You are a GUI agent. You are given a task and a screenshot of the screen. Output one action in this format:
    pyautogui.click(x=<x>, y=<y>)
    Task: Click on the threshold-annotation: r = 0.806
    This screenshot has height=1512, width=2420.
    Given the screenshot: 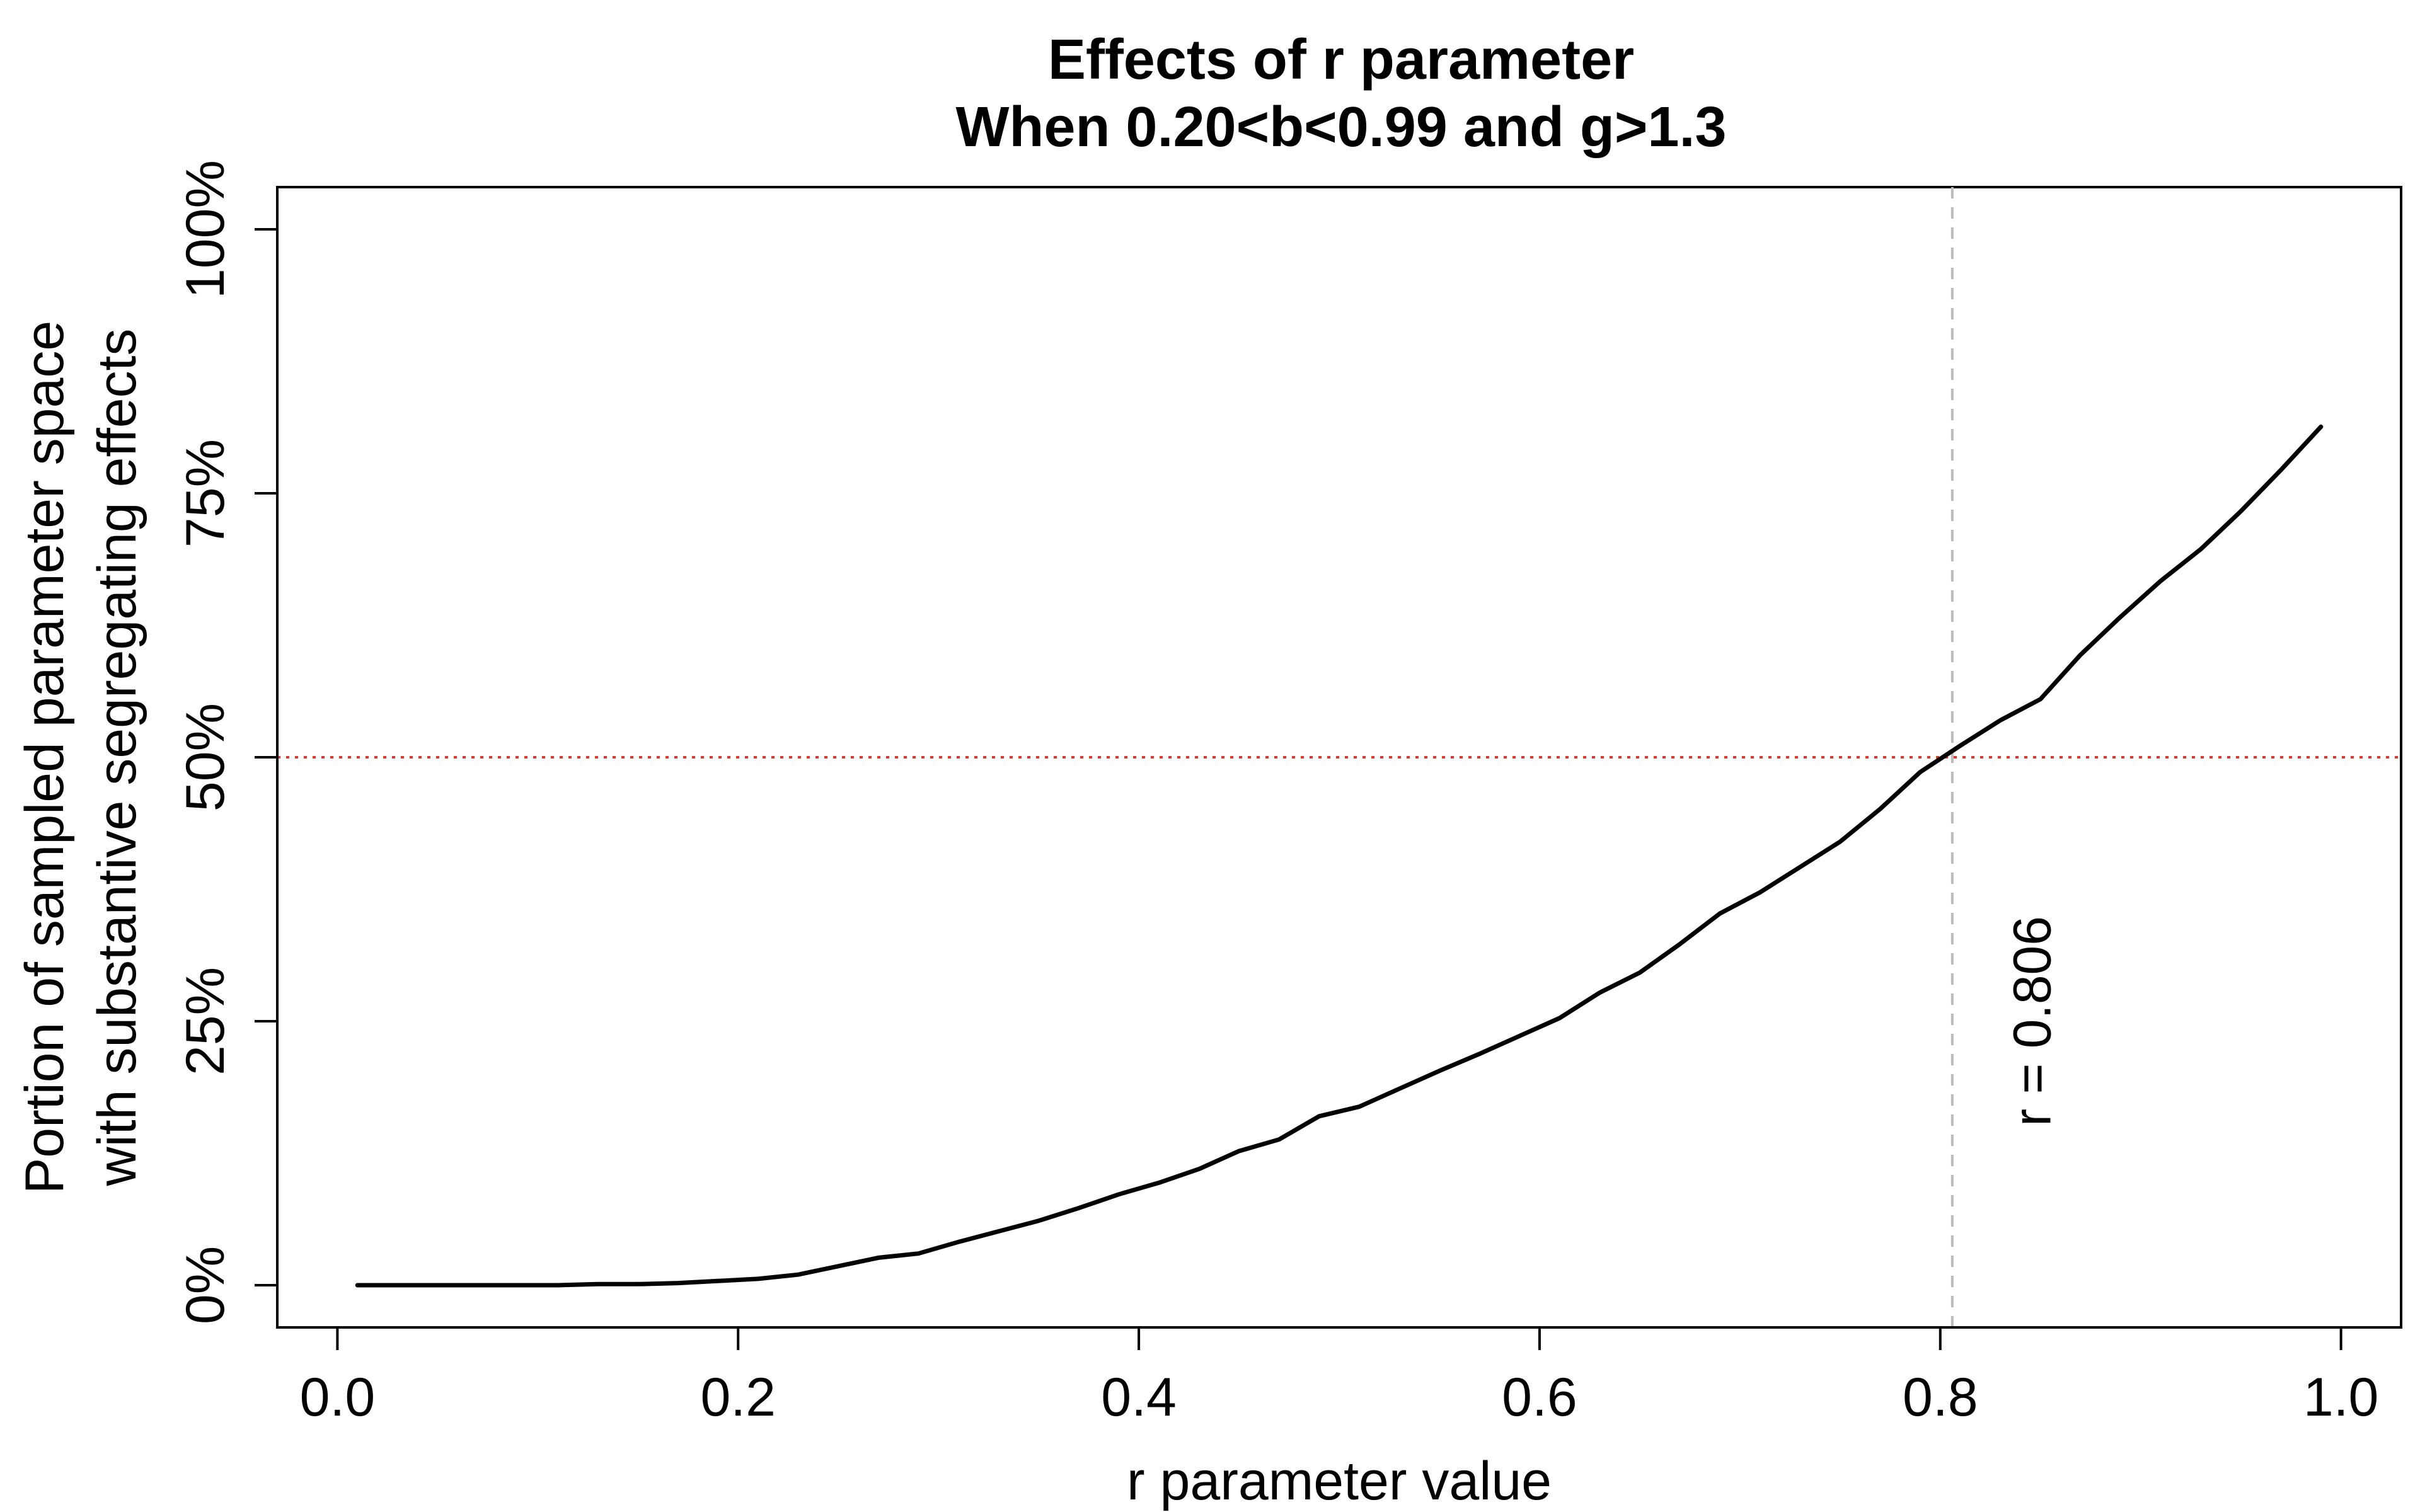 What is the action you would take?
    pyautogui.click(x=2033, y=1021)
    